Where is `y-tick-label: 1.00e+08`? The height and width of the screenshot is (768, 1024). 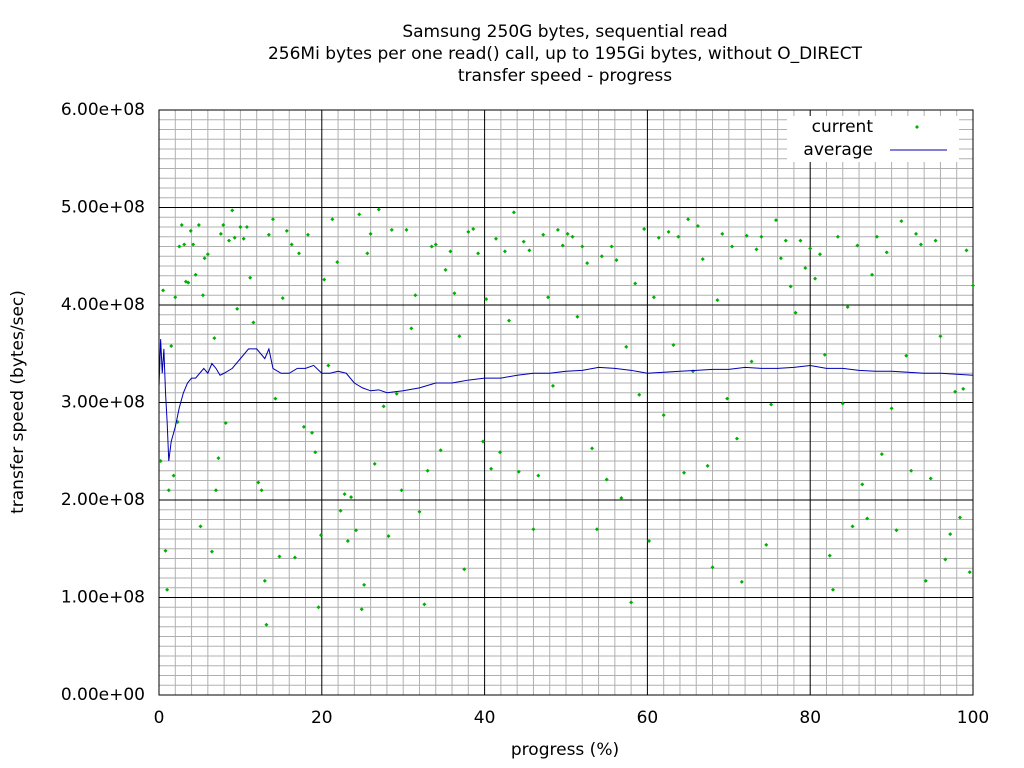 y-tick-label: 1.00e+08 is located at coordinates (103, 598).